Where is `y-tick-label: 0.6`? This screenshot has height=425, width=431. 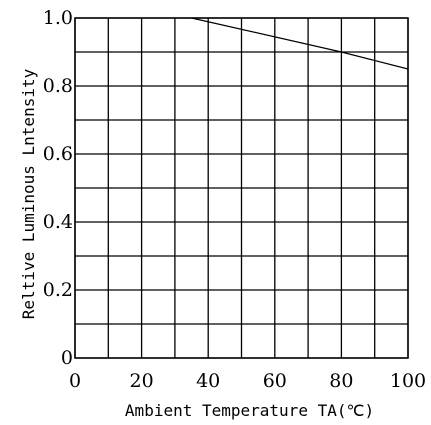 y-tick-label: 0.6 is located at coordinates (58, 154).